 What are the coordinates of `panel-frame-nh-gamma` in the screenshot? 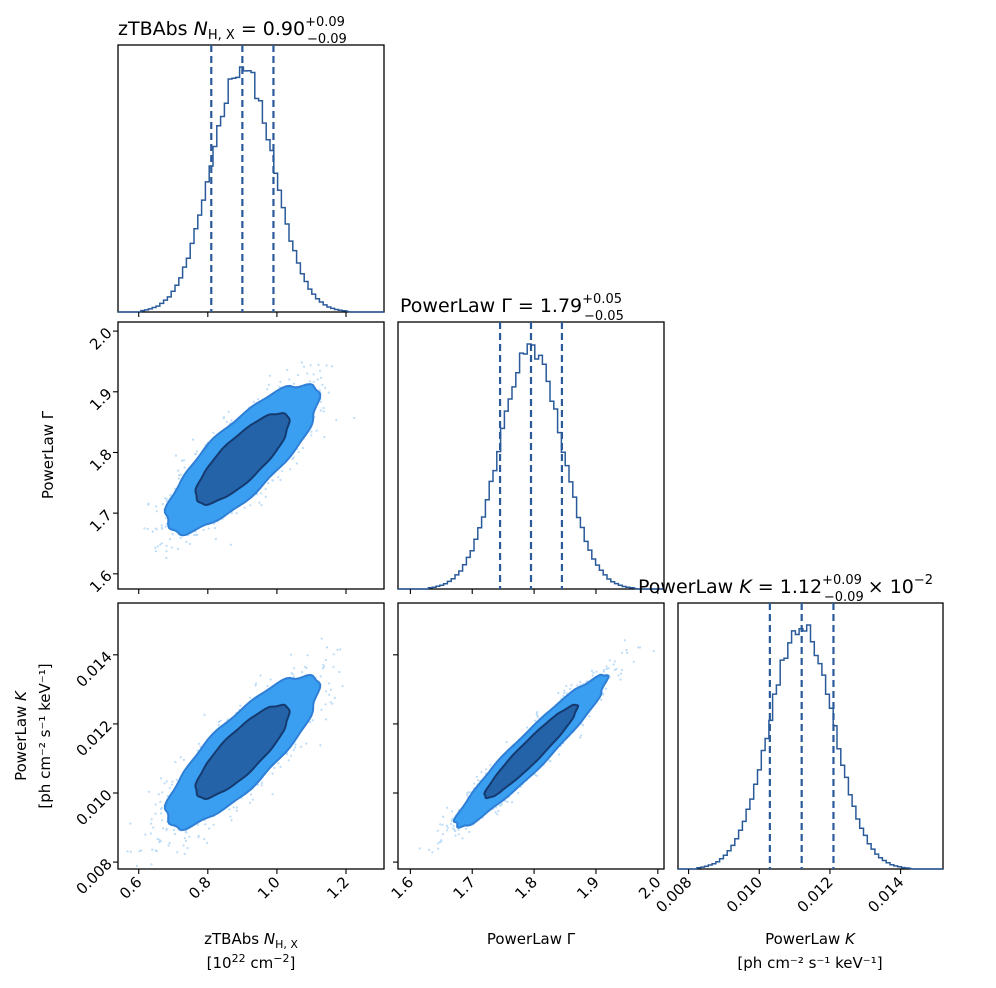 It's located at (251, 455).